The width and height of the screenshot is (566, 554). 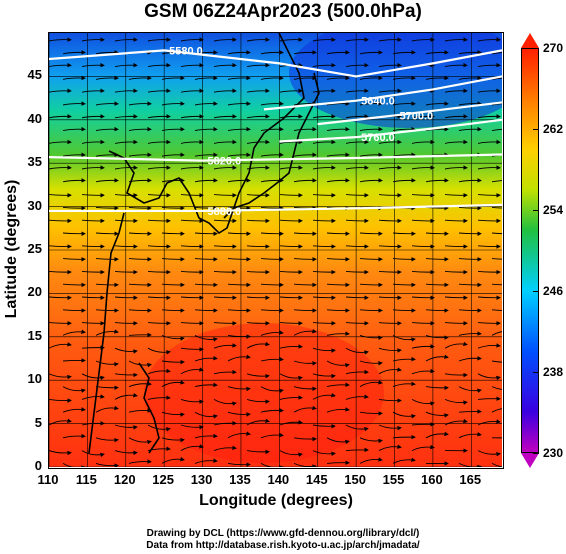 What do you see at coordinates (38, 422) in the screenshot?
I see `y-tick-label: 5` at bounding box center [38, 422].